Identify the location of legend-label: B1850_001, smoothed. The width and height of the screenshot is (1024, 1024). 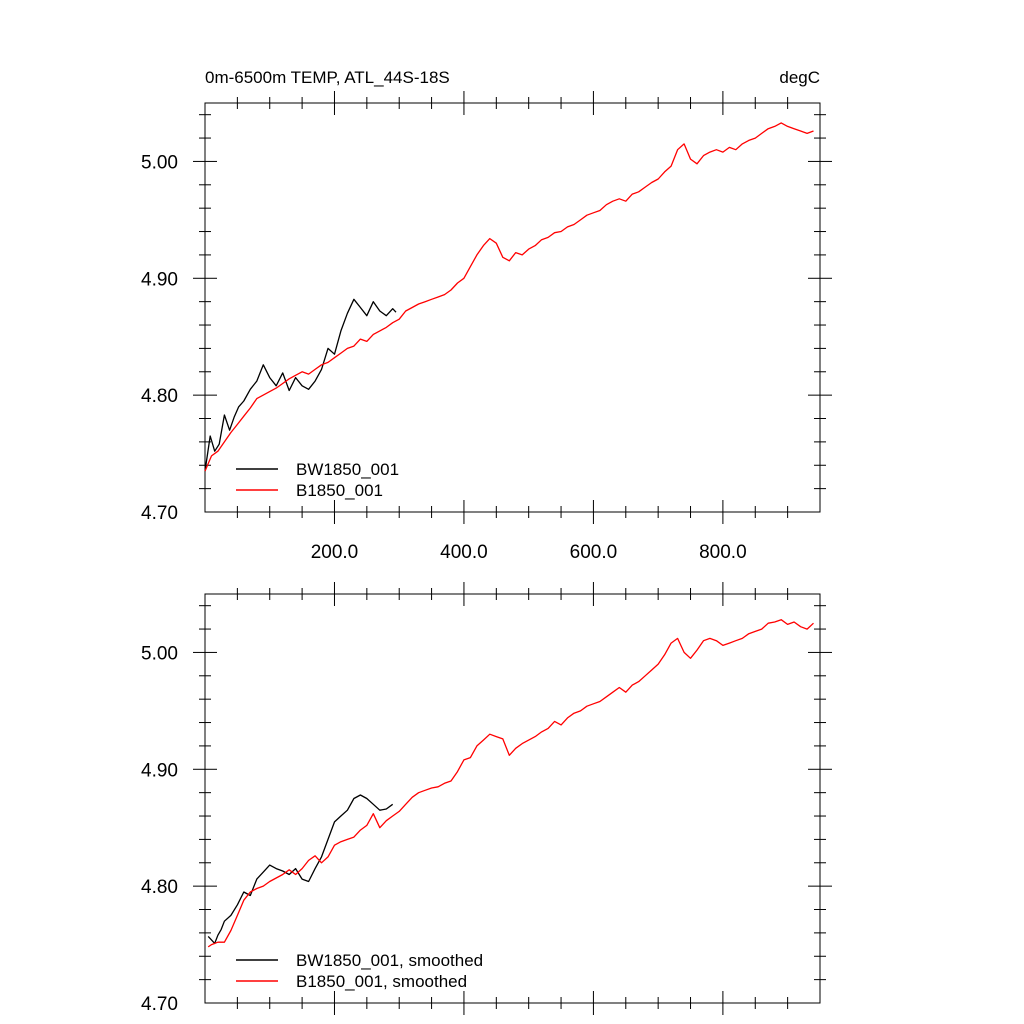
(381, 981).